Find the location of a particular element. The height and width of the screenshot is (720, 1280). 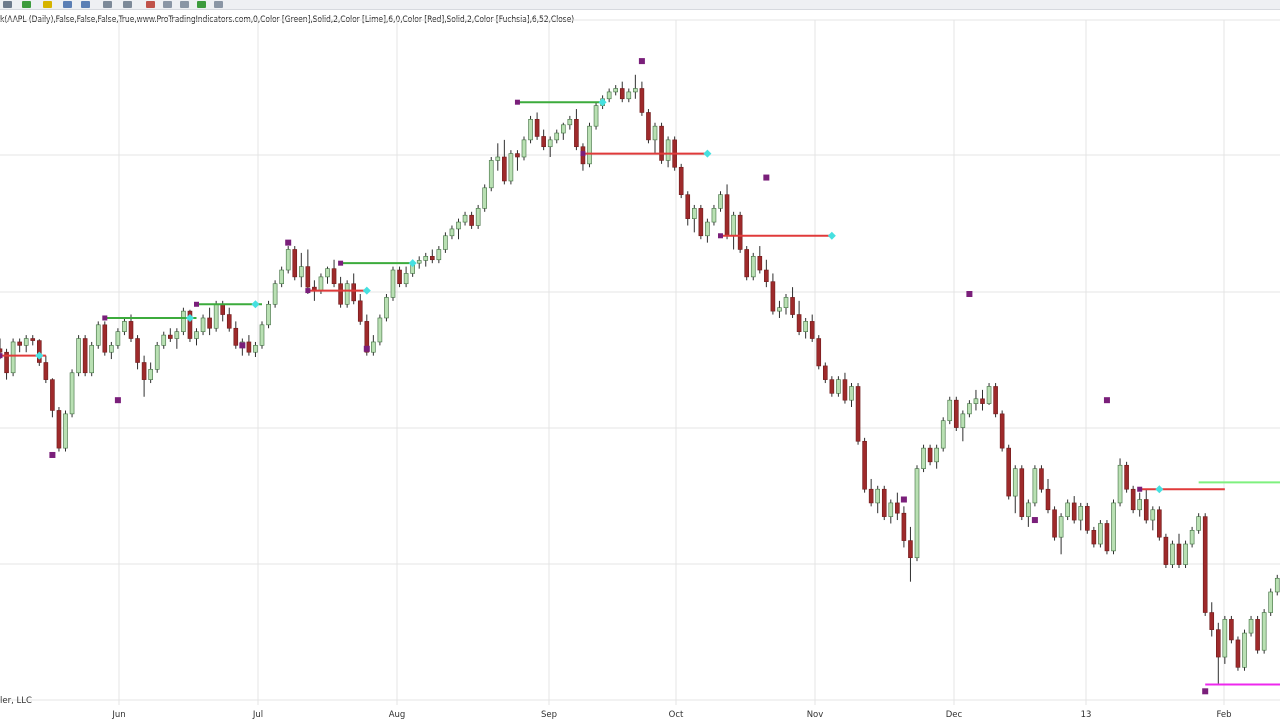

export-icon is located at coordinates (201, 4).